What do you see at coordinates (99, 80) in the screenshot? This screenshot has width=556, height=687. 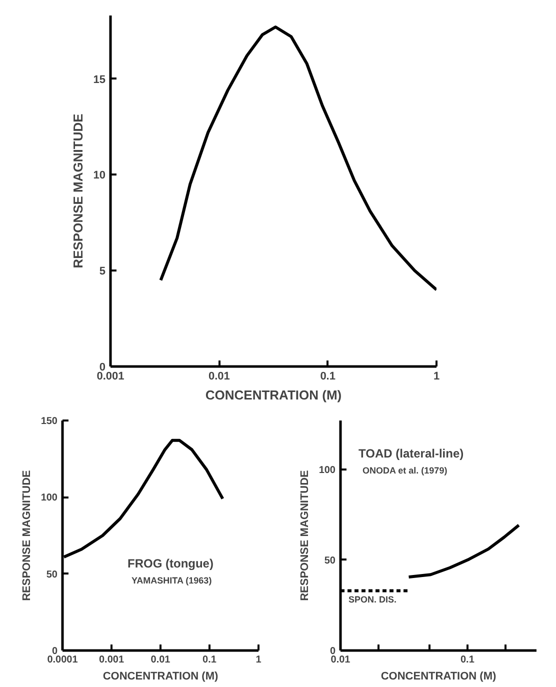 I see `y-tick-label: 15` at bounding box center [99, 80].